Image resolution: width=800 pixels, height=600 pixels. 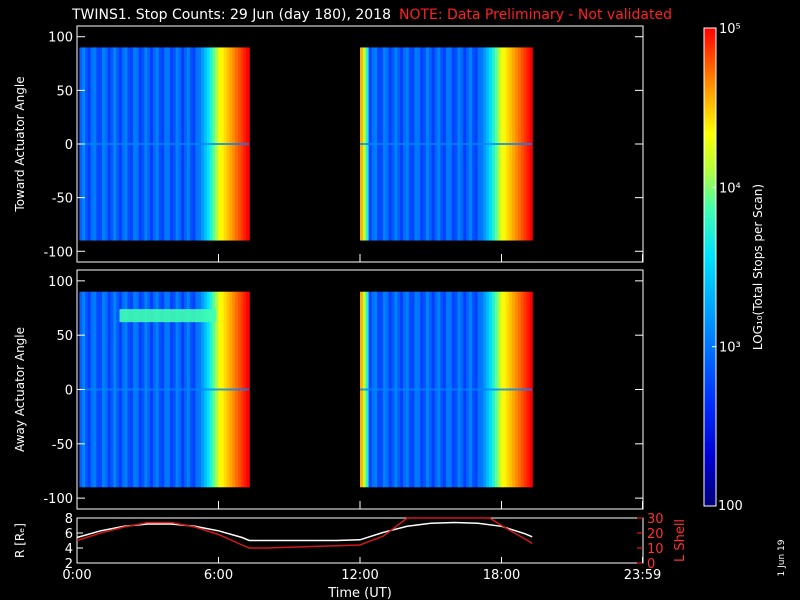 I want to click on lshell-axis-tick-label: 10, so click(x=655, y=549).